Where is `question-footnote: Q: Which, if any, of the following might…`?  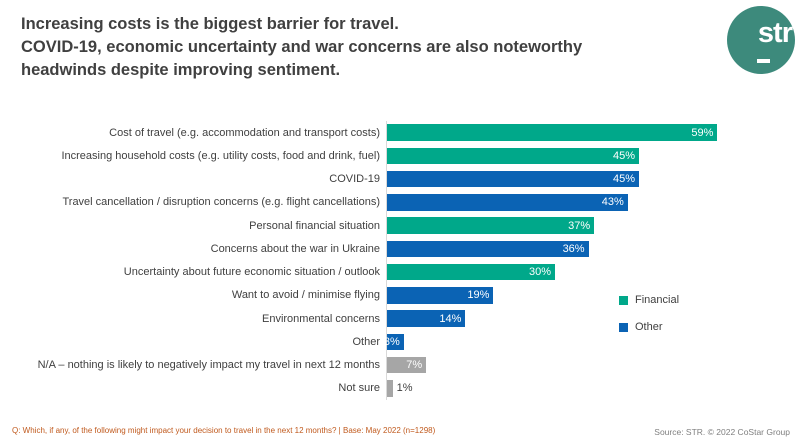 question-footnote: Q: Which, if any, of the following might… is located at coordinates (224, 430).